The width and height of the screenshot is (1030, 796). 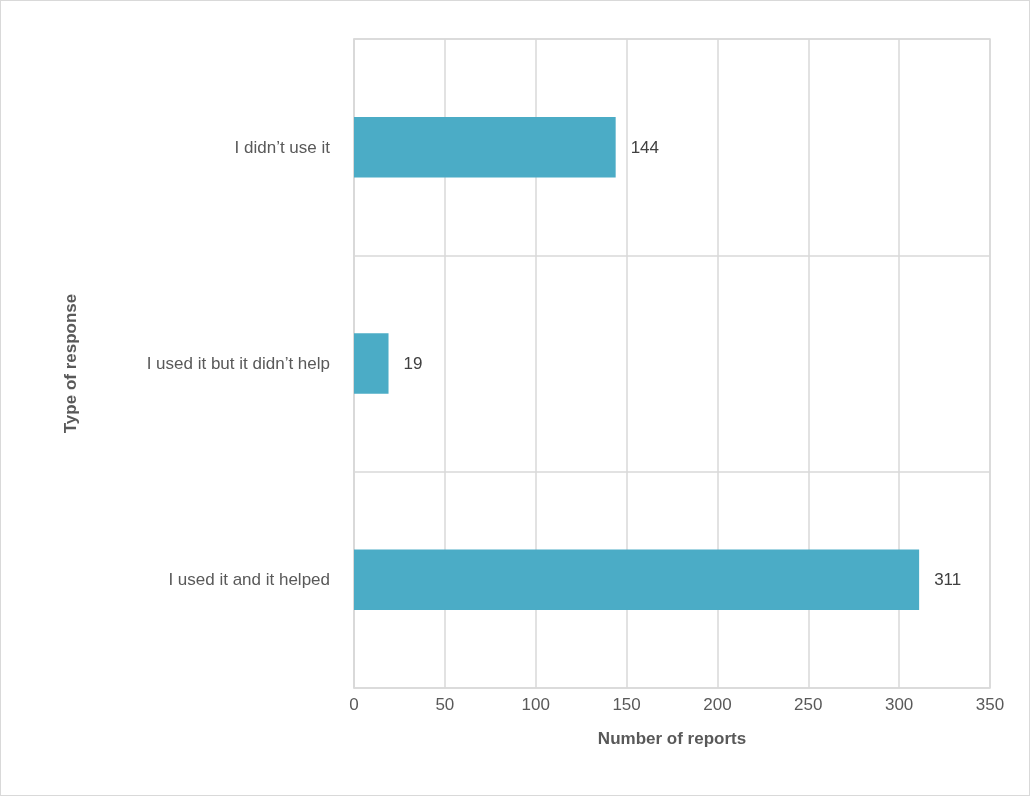 I want to click on x-tick-label: 200, so click(x=717, y=704).